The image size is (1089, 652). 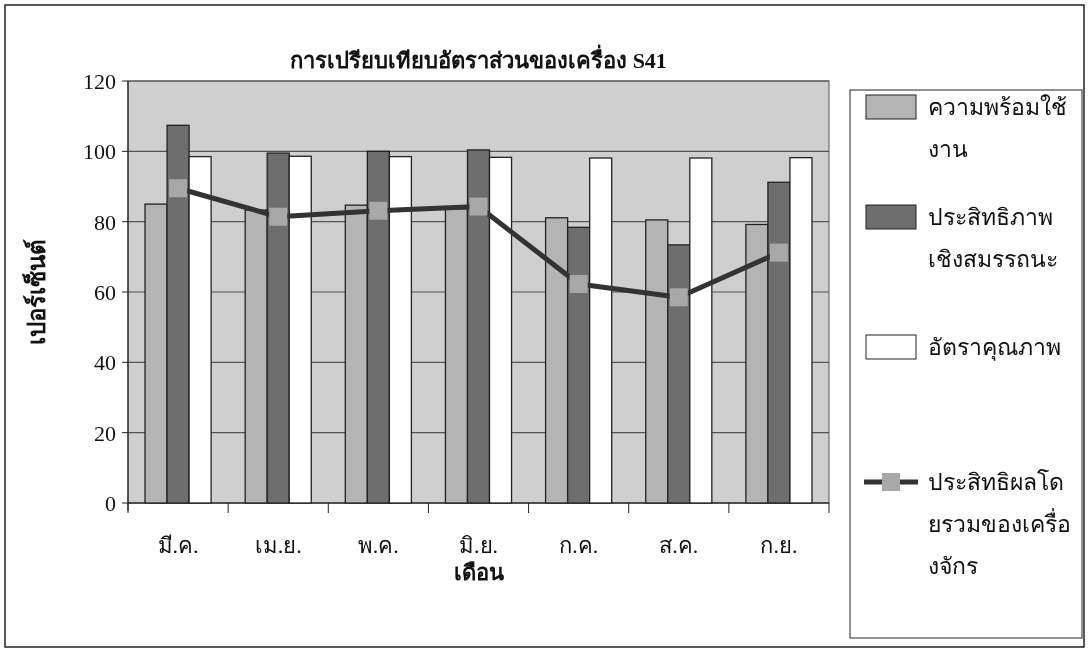 What do you see at coordinates (478, 58) in the screenshot?
I see `chart-title: การเปรียบเทียบอัตราส่วนของเครื่อง S41` at bounding box center [478, 58].